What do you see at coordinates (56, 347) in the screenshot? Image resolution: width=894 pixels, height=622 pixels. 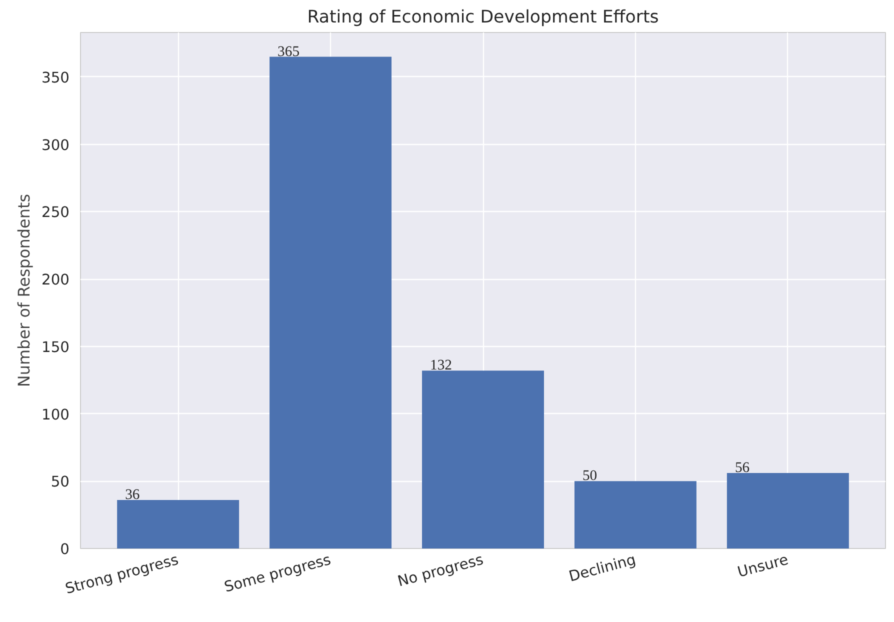 I see `y-tick-label: 150` at bounding box center [56, 347].